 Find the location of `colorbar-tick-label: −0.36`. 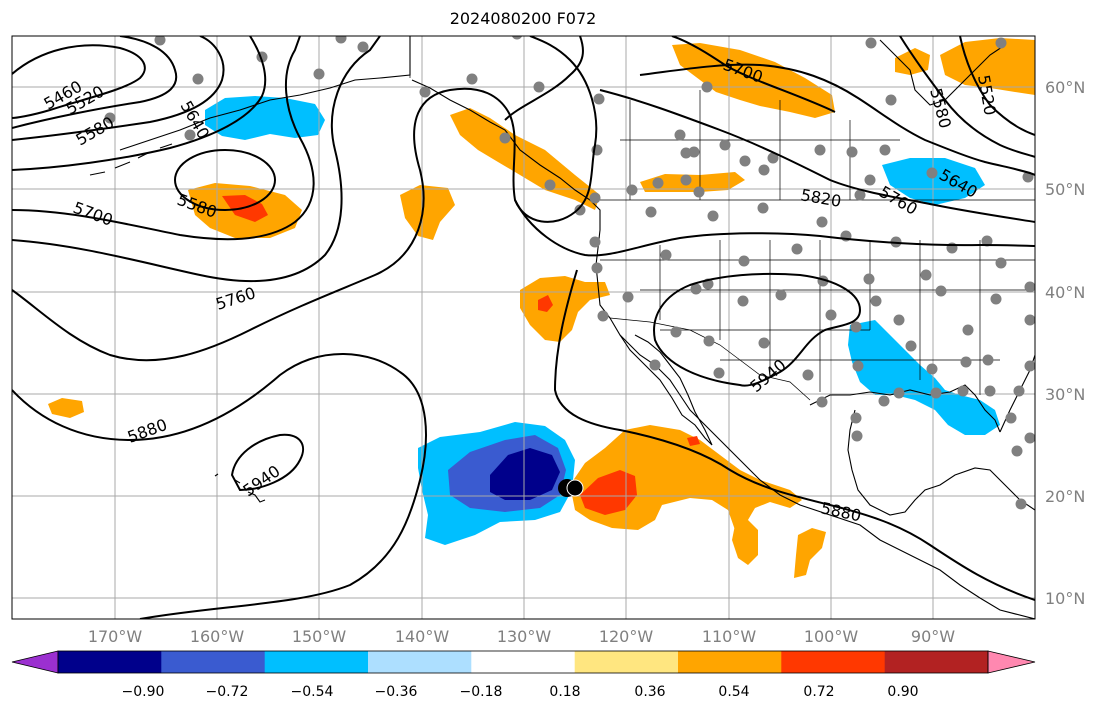

colorbar-tick-label: −0.36 is located at coordinates (396, 692).